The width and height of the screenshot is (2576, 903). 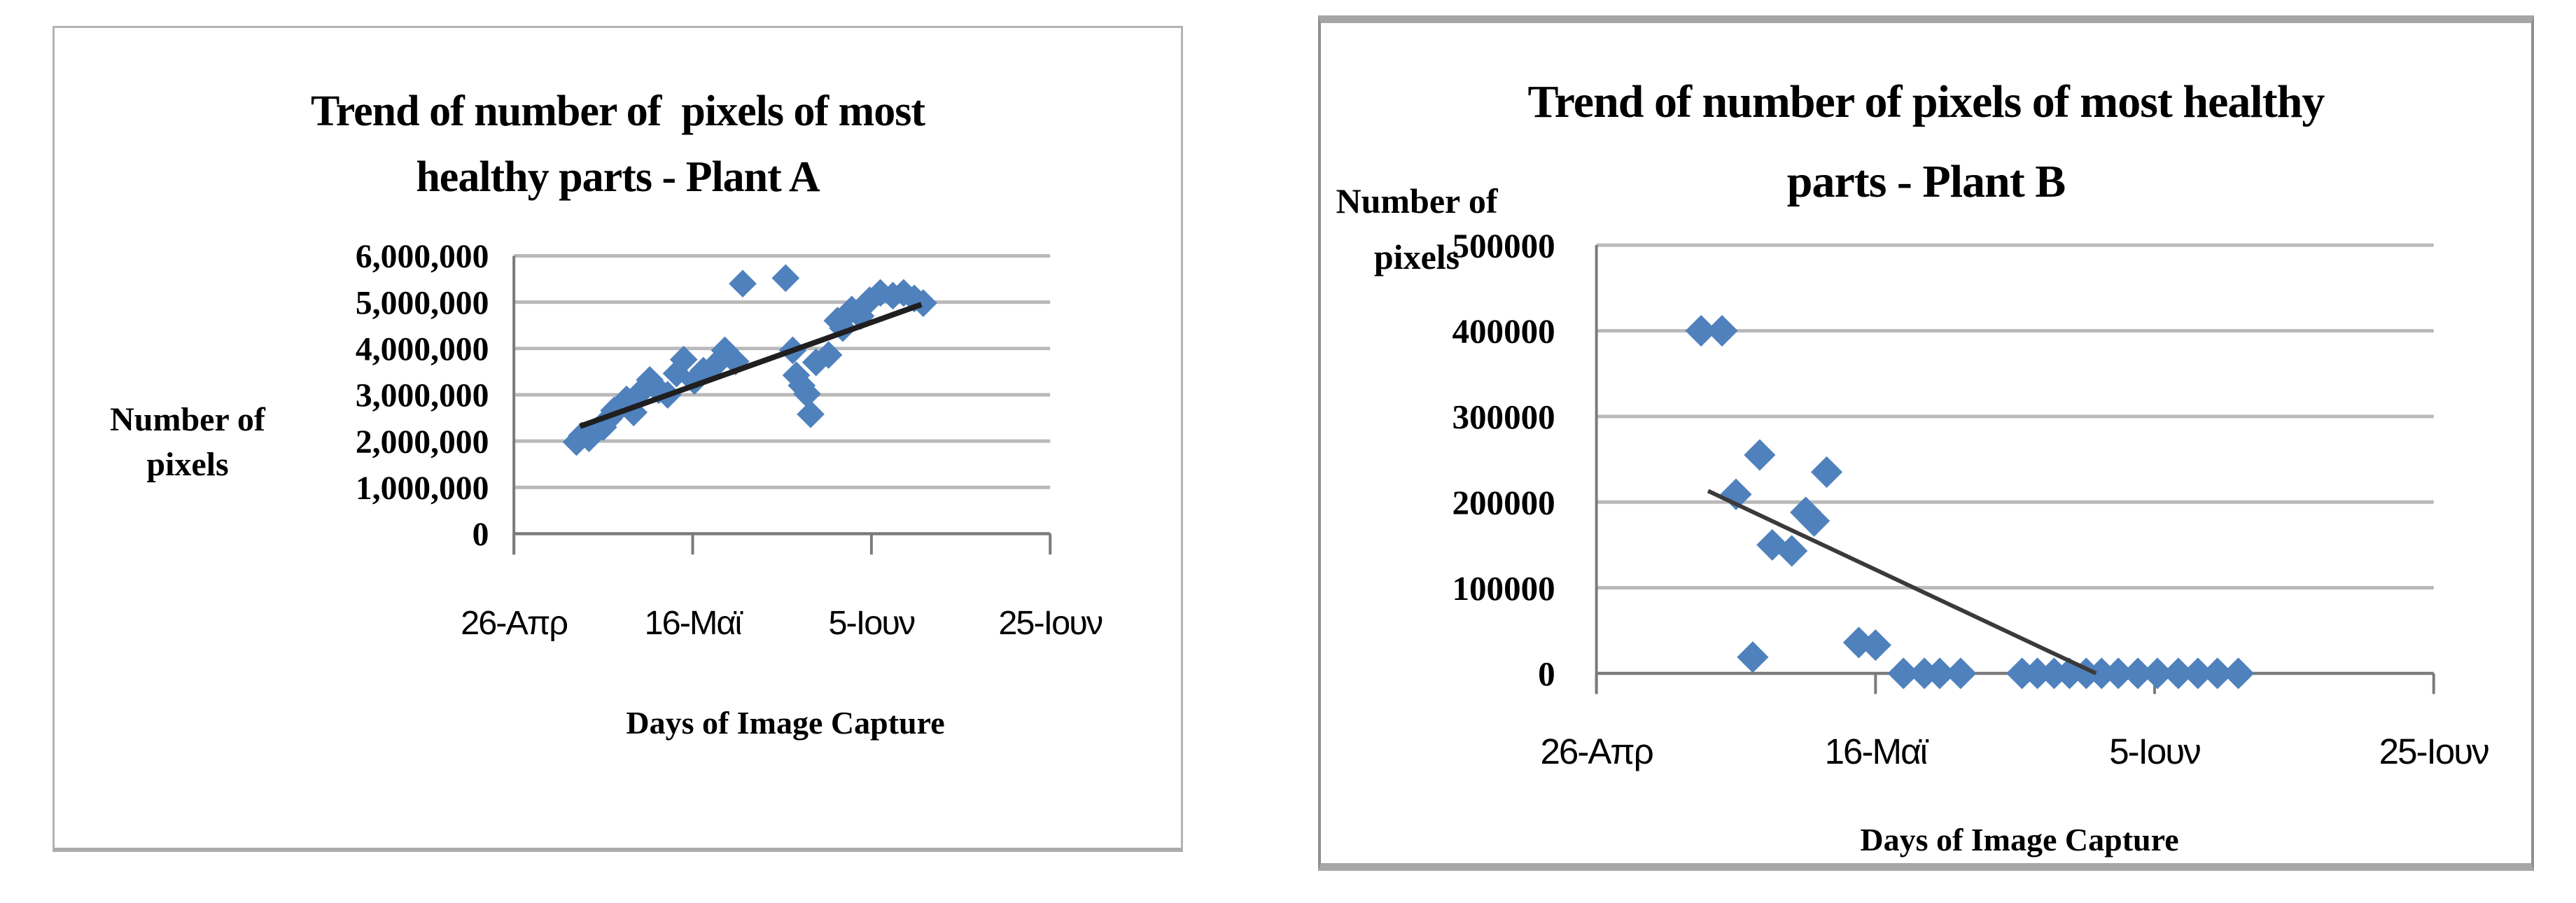 What do you see at coordinates (1503, 331) in the screenshot?
I see `y-tick-label: 400000` at bounding box center [1503, 331].